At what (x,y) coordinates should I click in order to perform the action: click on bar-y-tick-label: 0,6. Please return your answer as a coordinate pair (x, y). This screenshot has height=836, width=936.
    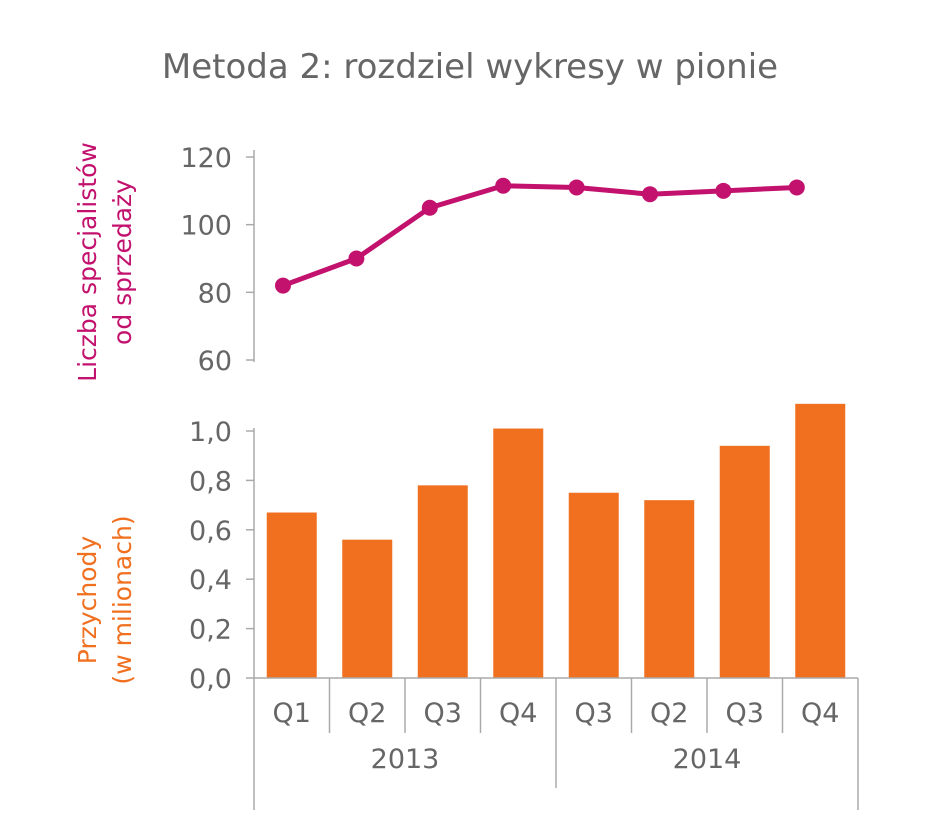
    Looking at the image, I should click on (210, 531).